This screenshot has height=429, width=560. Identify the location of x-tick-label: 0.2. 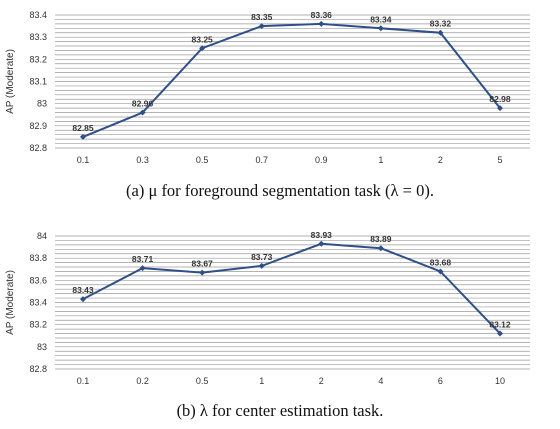
(142, 381).